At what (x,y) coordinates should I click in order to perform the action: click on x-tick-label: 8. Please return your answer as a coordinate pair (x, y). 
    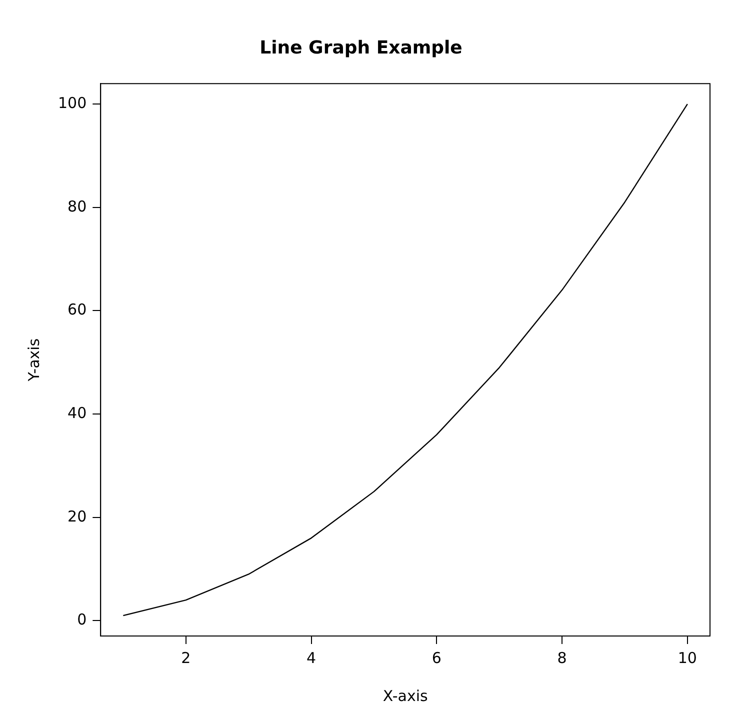
    Looking at the image, I should click on (562, 657).